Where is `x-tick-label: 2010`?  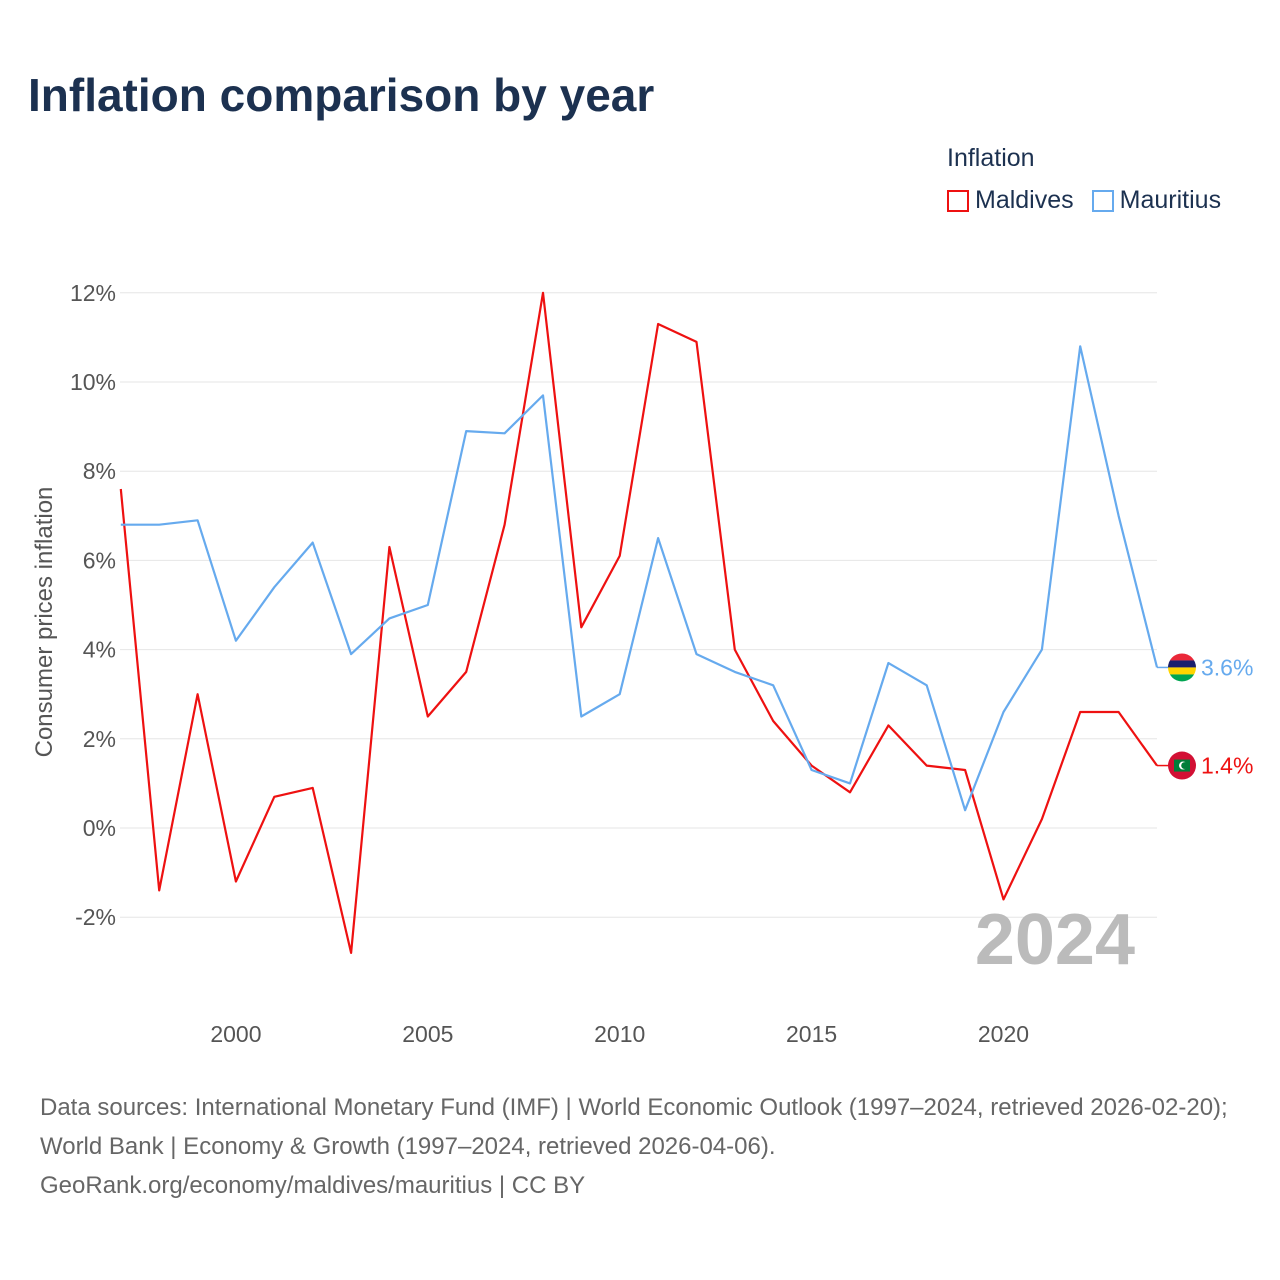
x-tick-label: 2010 is located at coordinates (619, 1034).